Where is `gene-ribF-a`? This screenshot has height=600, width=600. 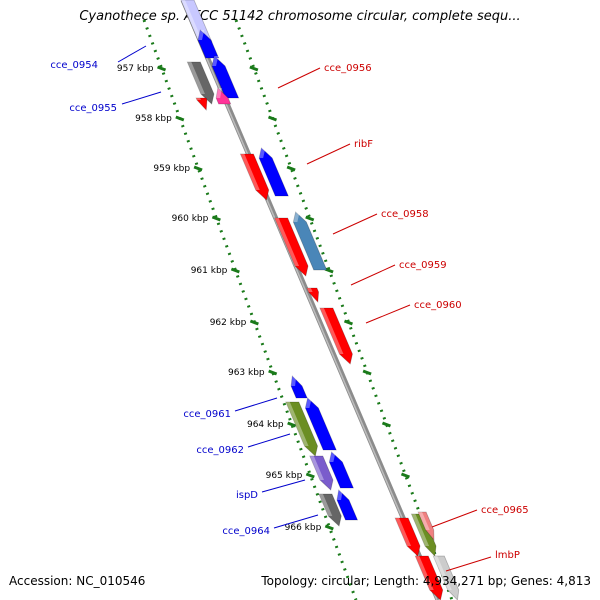 gene-ribF-a is located at coordinates (254, 177).